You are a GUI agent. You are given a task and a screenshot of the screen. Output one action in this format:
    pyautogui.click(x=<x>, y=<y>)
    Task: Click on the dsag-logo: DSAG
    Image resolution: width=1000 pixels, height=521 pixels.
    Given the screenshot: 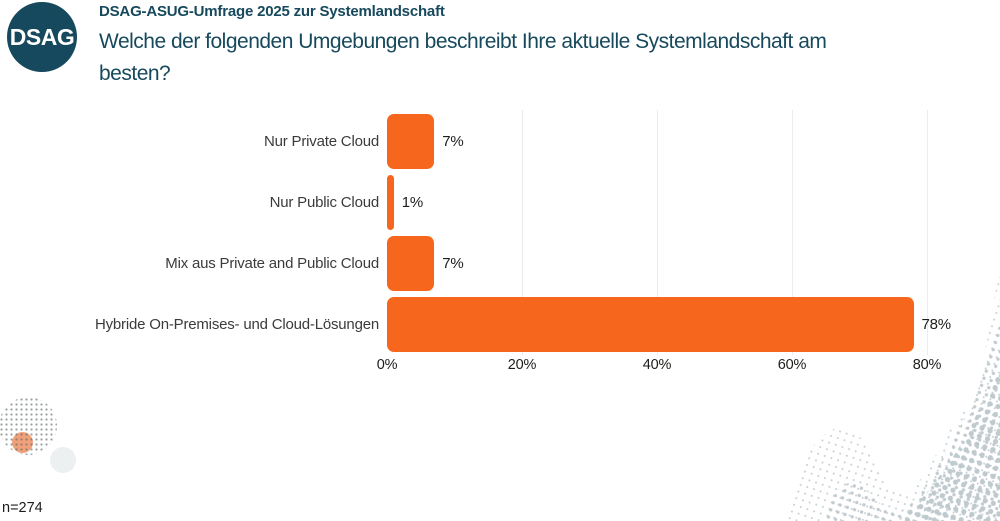 What is the action you would take?
    pyautogui.click(x=42, y=37)
    